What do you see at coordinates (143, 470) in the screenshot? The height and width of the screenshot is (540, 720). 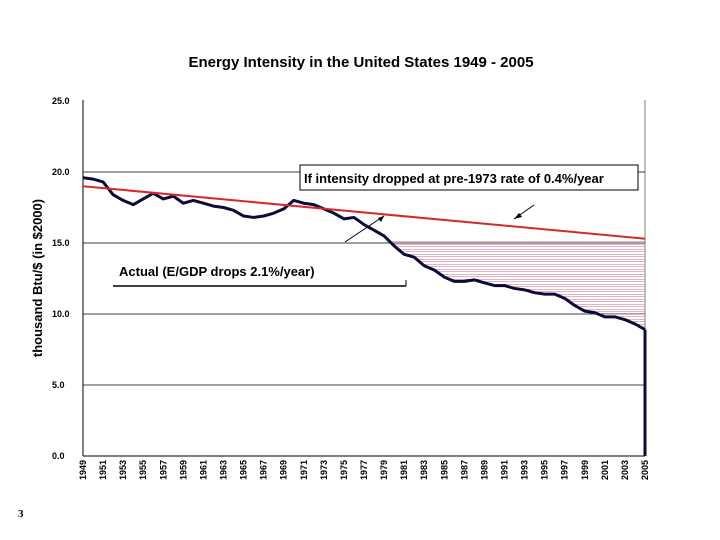 I see `x-tick-label: 1955` at bounding box center [143, 470].